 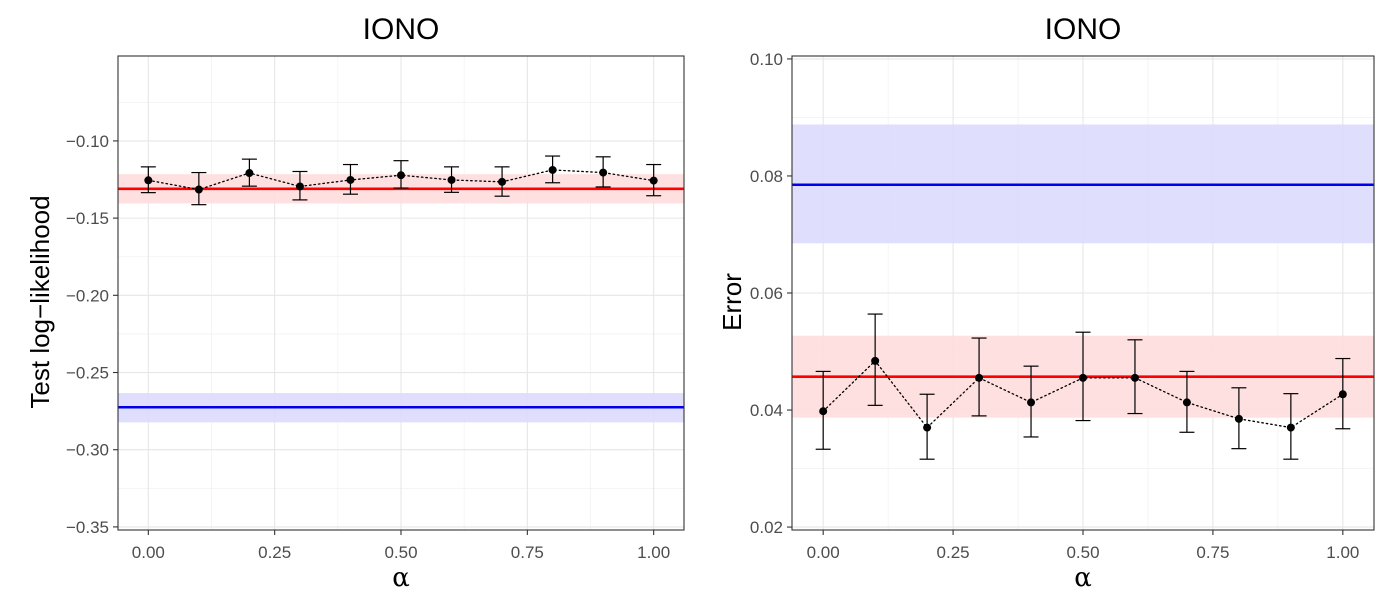 I want to click on y-tick-label: −0.35, so click(x=87, y=527).